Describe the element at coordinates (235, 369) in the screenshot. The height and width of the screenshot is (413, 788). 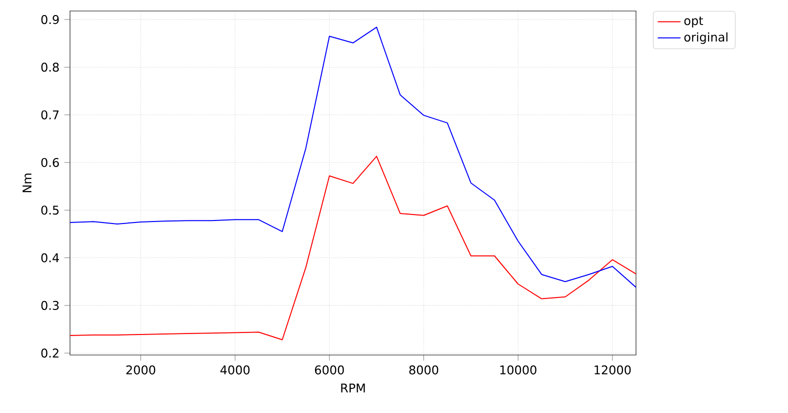
I see `x-tick-label: 4000` at that location.